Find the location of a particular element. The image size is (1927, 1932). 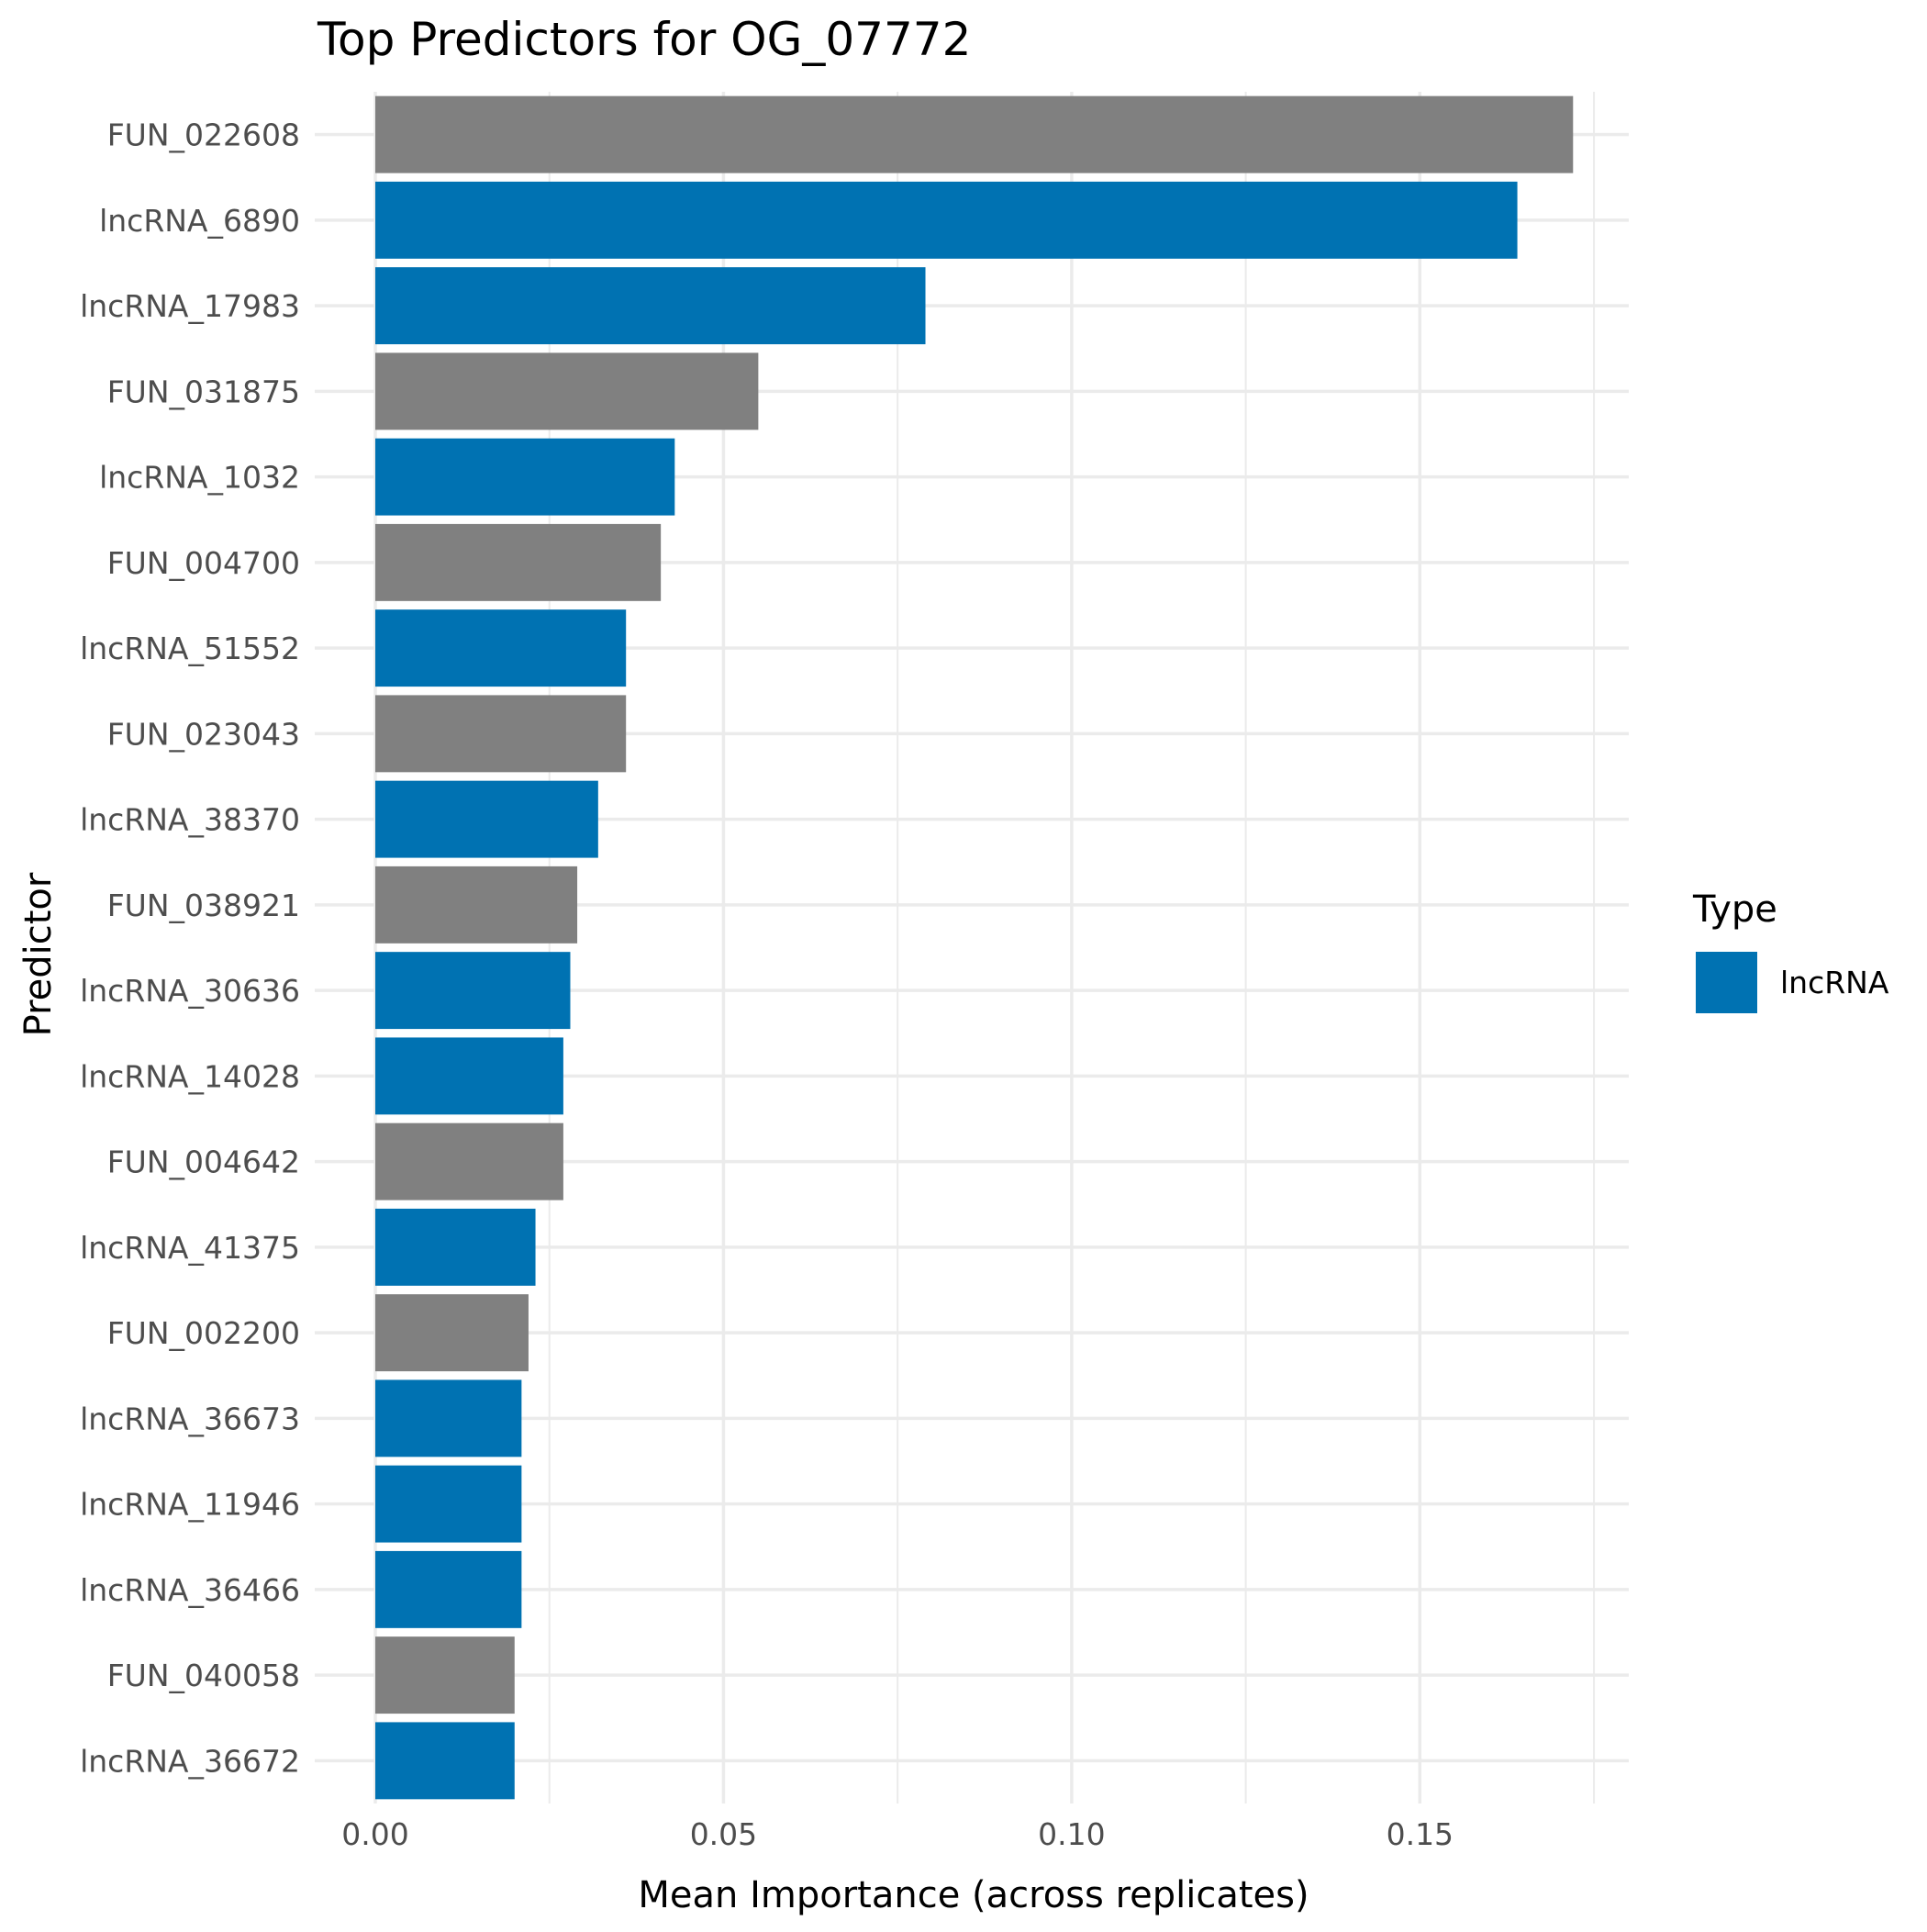

y-tick-label: FUN_004700 is located at coordinates (203, 563).